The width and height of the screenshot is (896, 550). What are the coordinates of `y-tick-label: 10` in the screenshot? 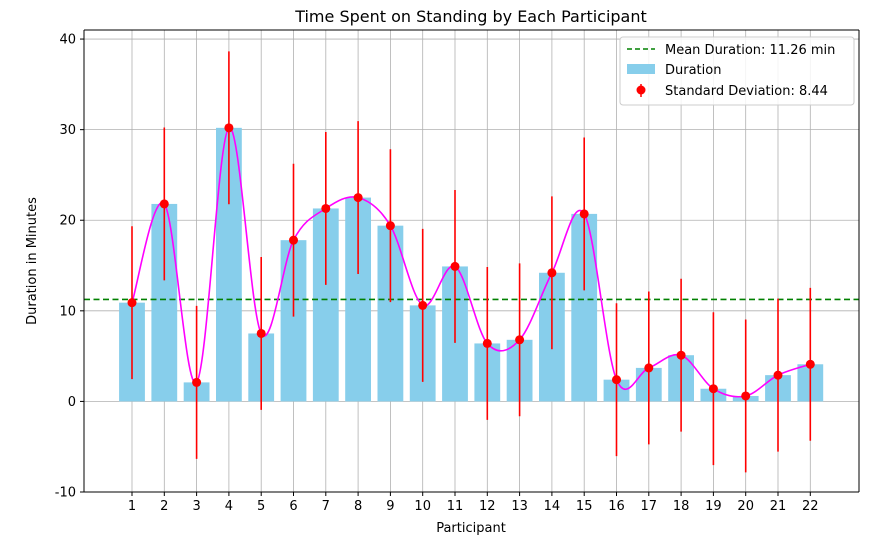 It's located at (67, 311).